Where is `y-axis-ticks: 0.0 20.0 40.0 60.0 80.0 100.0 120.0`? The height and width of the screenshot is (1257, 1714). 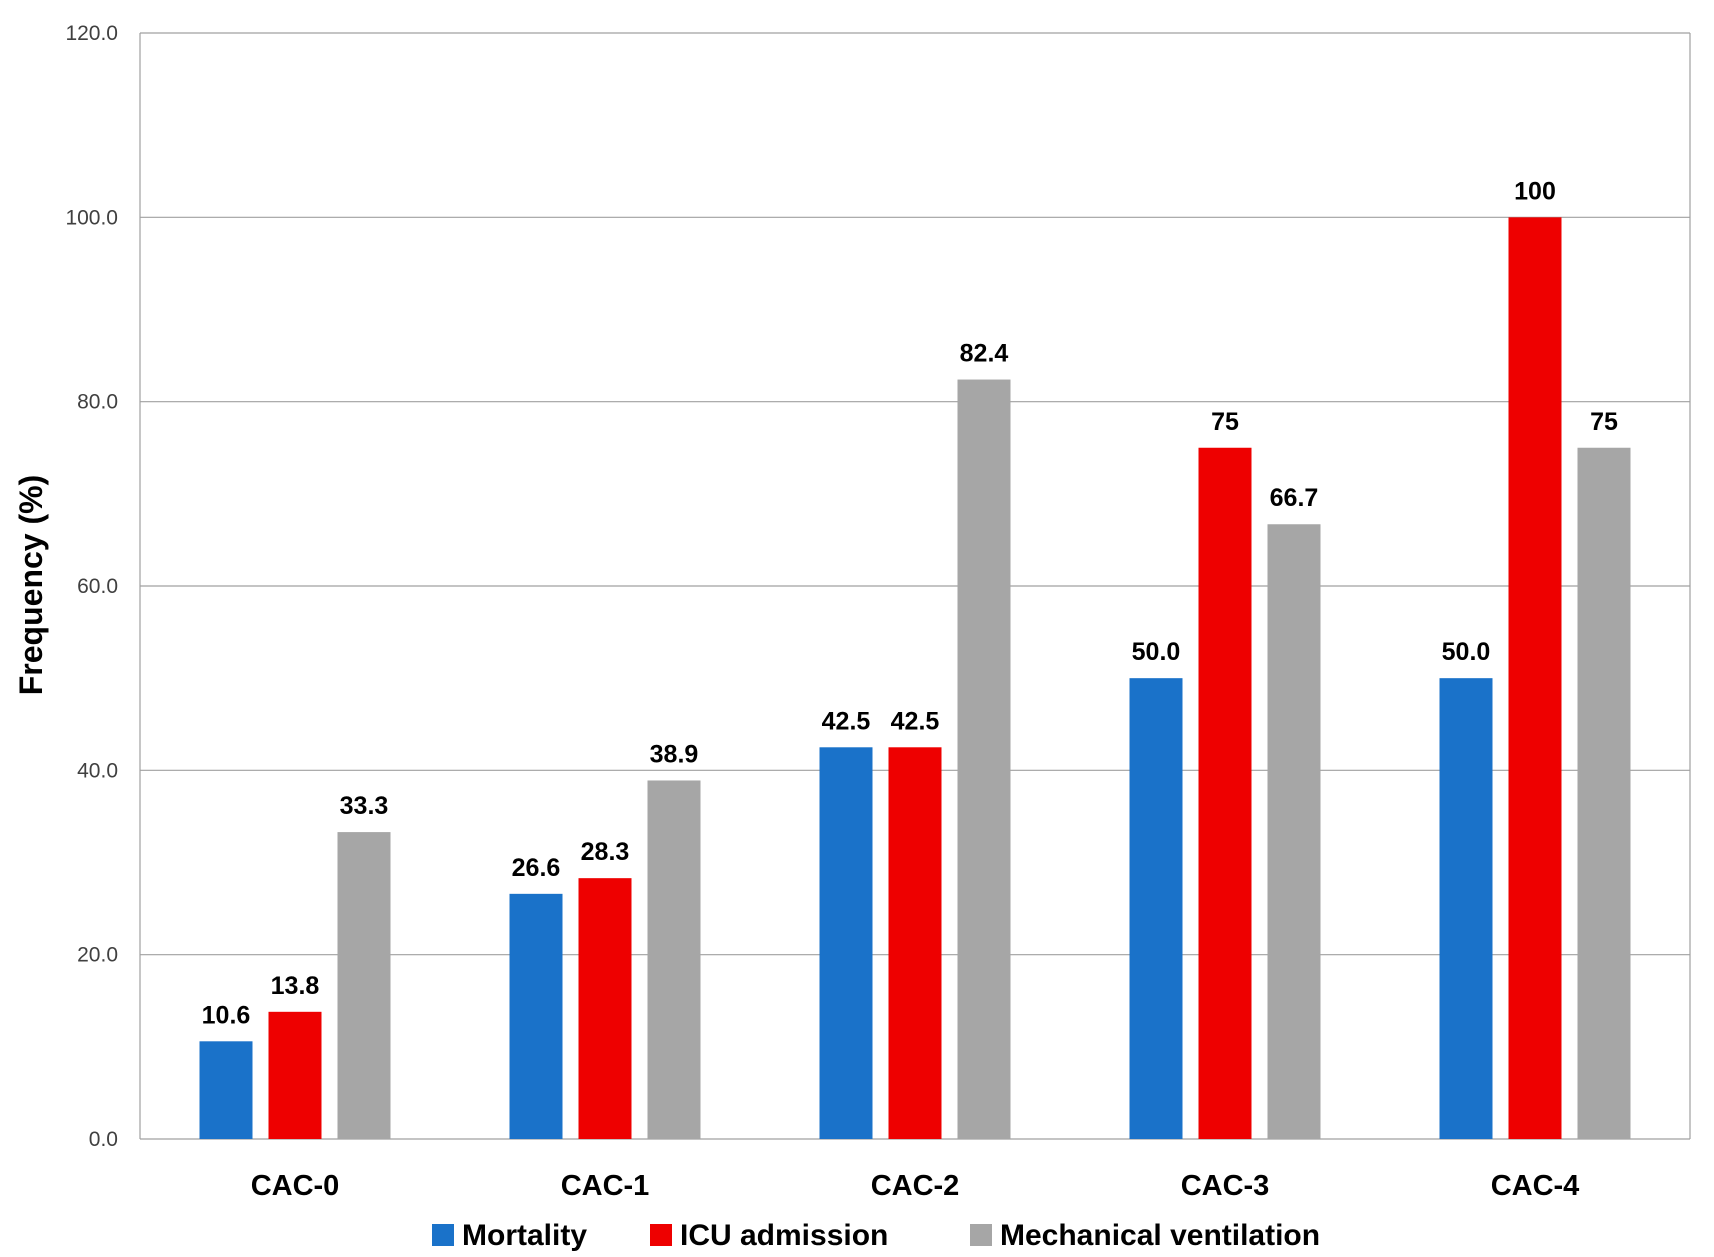
y-axis-ticks: 0.0 20.0 40.0 60.0 80.0 100.0 120.0 is located at coordinates (91, 586).